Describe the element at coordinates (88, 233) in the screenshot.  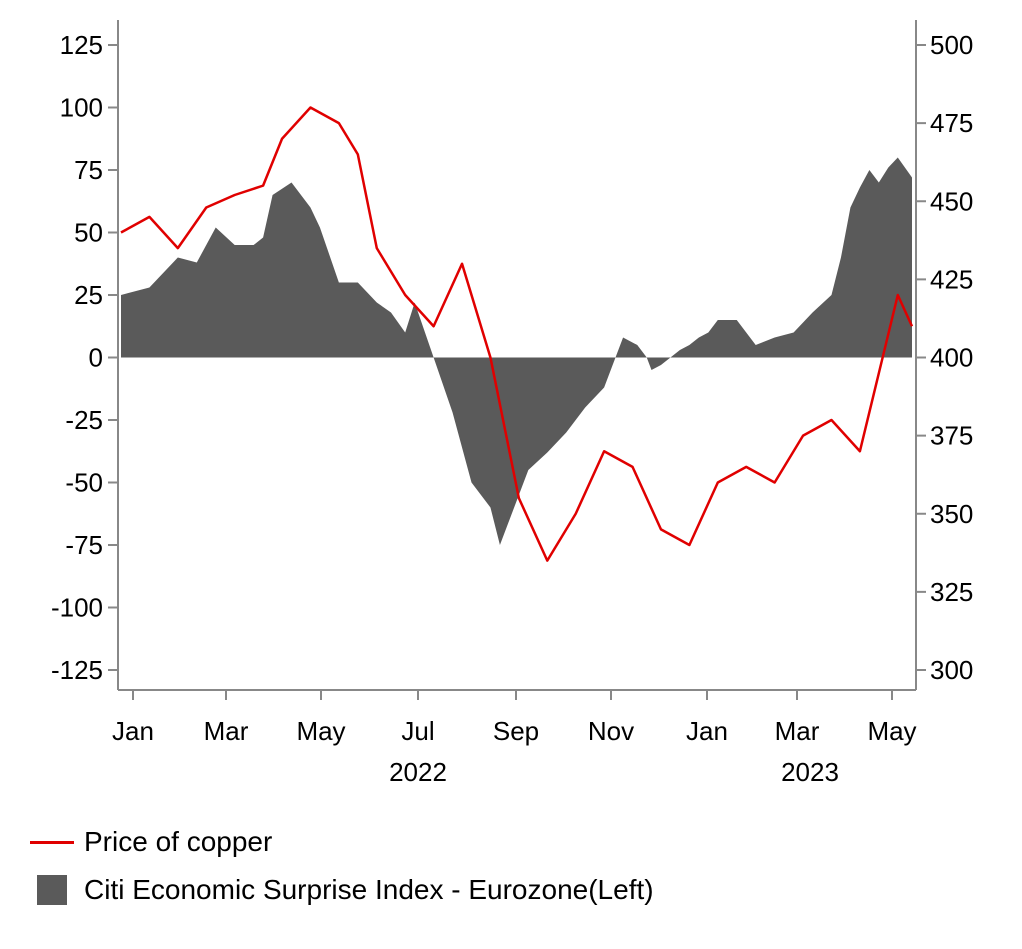
I see `left-tick-label: 50` at that location.